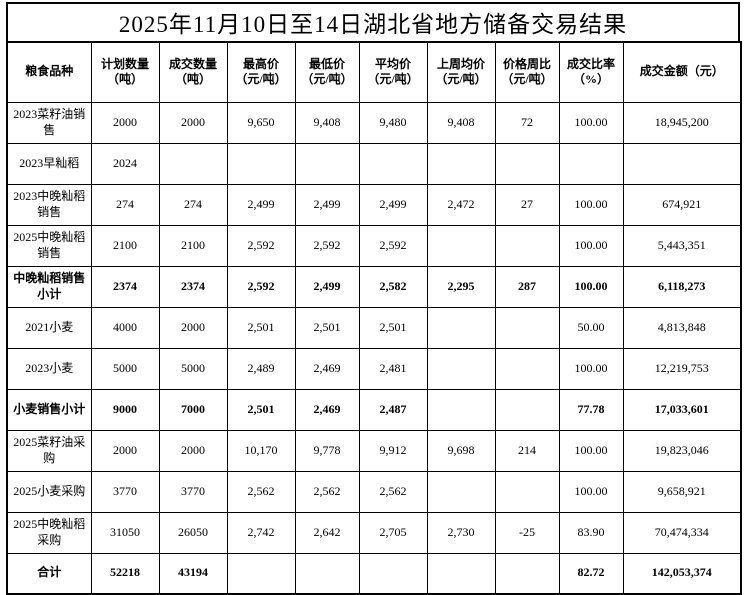 This screenshot has width=744, height=595. Describe the element at coordinates (124, 79) in the screenshot. I see `column-header-line2: （吨）` at that location.